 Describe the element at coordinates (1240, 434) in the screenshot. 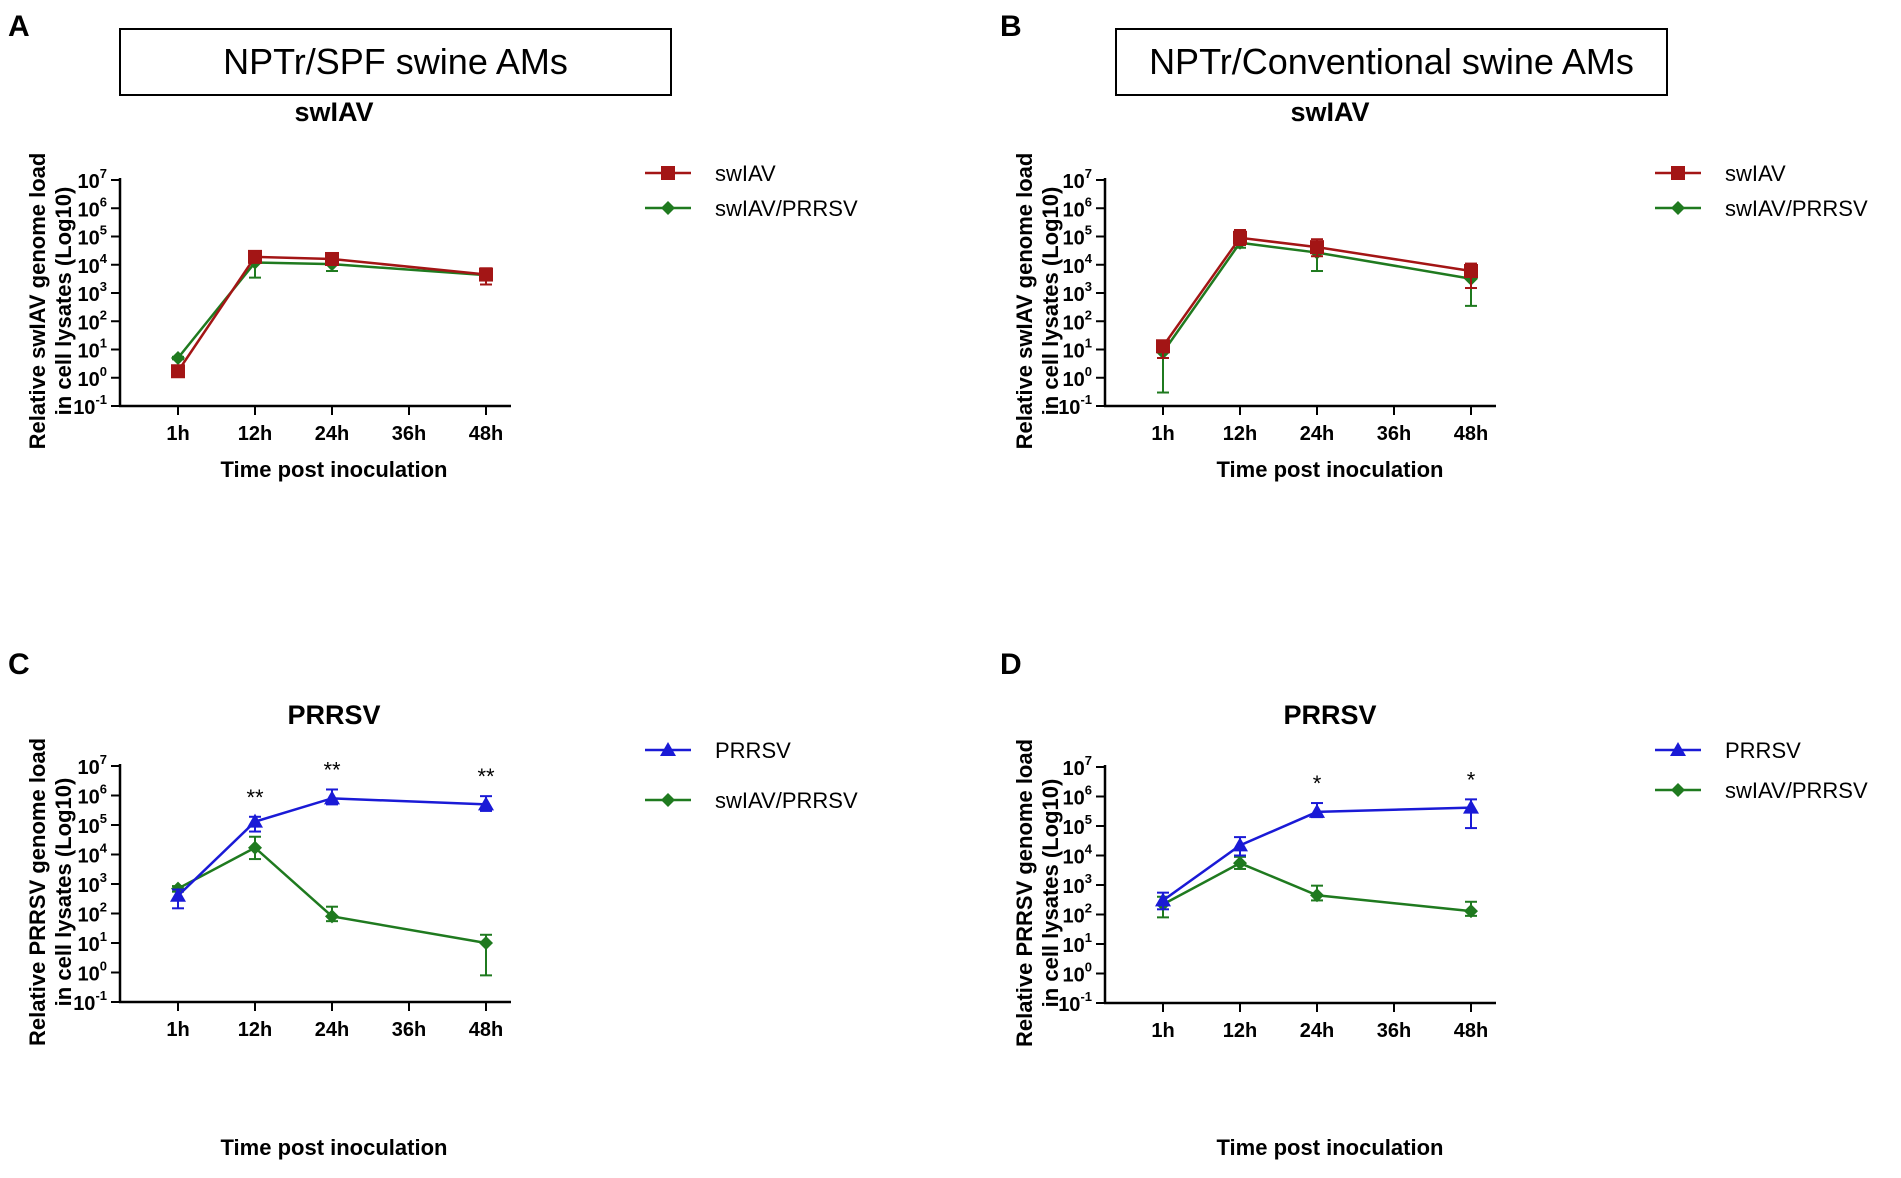

I see `panel-b-x-tick-label: 12h` at that location.